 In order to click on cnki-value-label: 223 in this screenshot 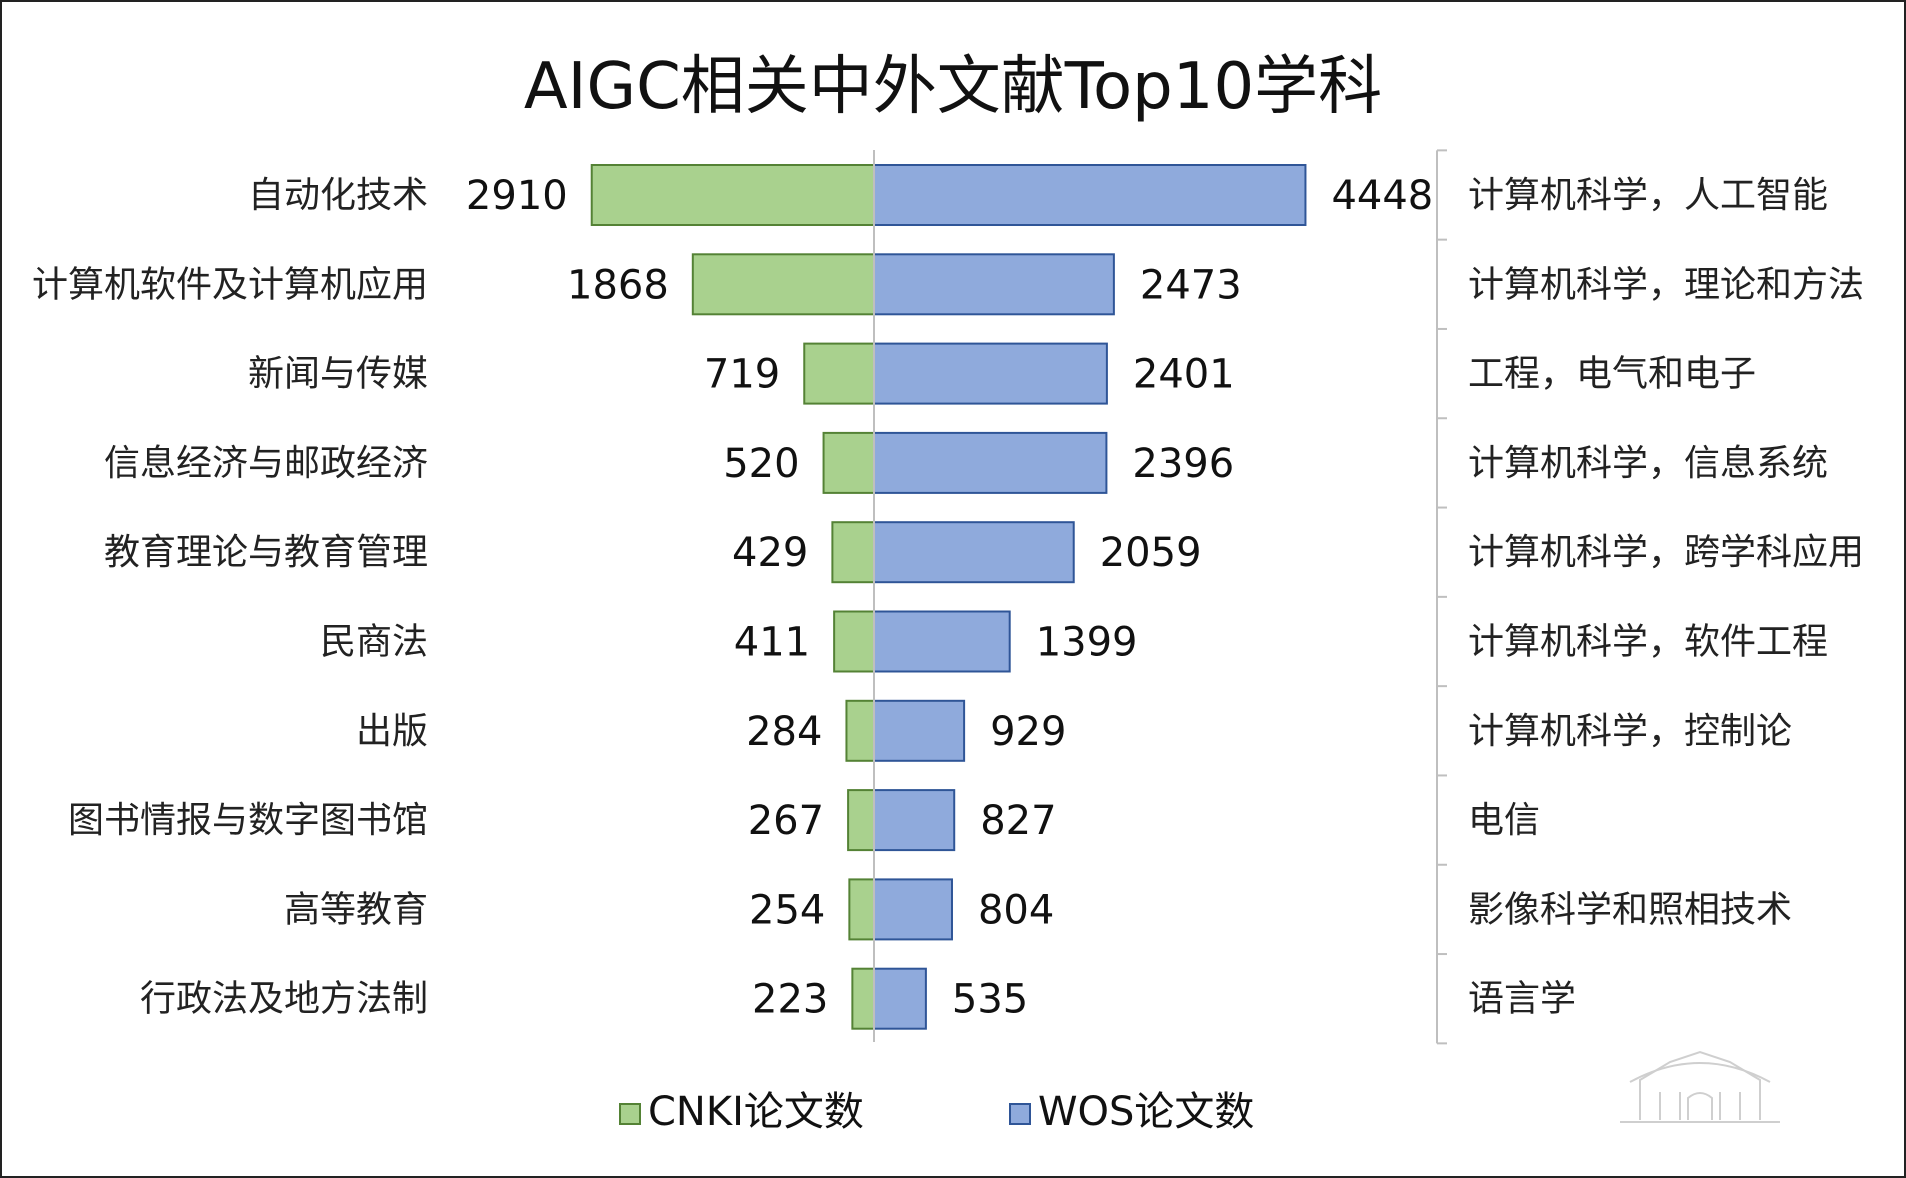, I will do `click(790, 1000)`.